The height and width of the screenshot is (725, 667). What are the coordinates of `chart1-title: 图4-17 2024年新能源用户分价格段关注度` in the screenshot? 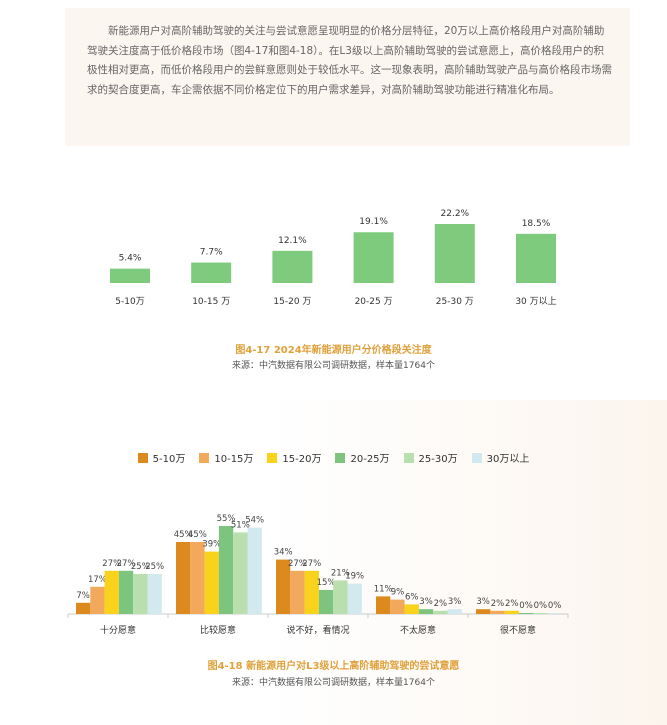 It's located at (333, 350).